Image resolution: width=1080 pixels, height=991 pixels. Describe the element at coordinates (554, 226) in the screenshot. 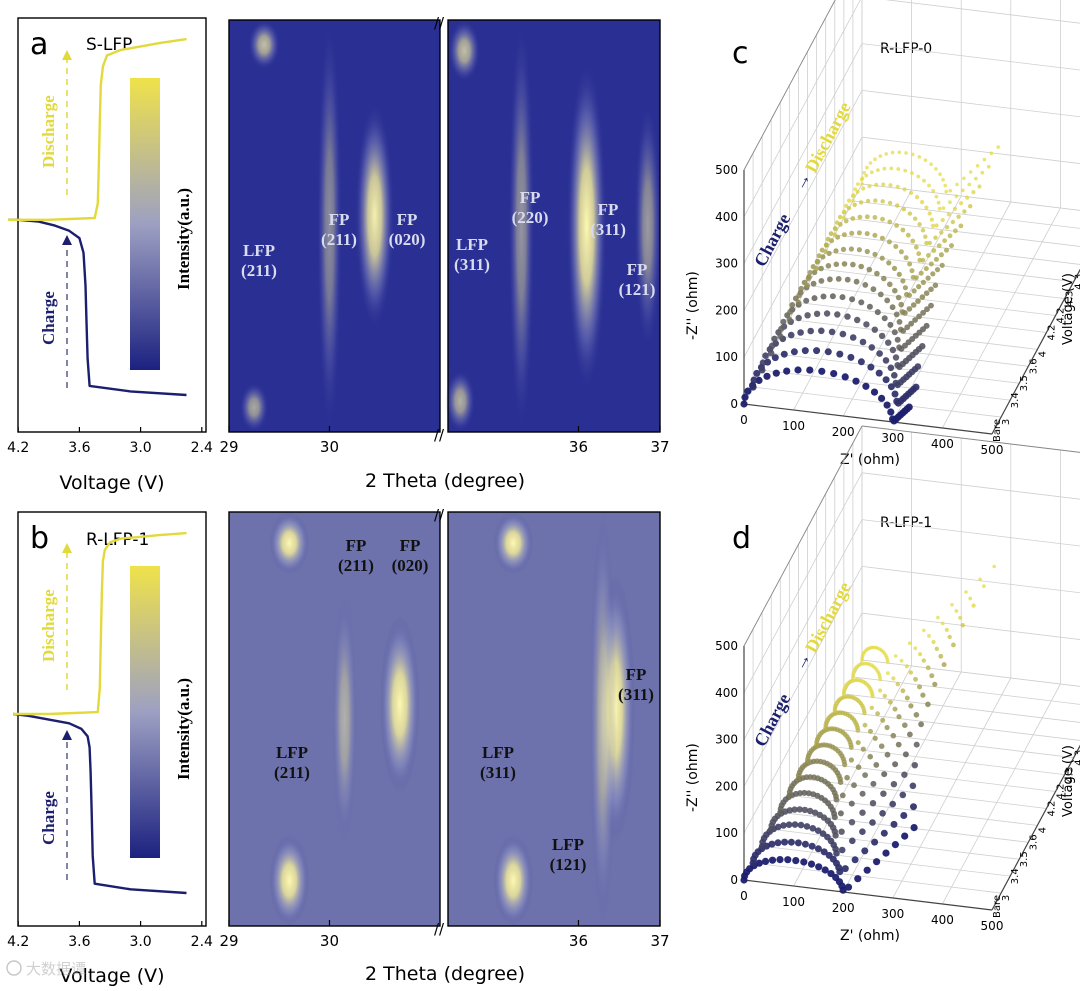

I see `panel-a-map-right-bg` at that location.